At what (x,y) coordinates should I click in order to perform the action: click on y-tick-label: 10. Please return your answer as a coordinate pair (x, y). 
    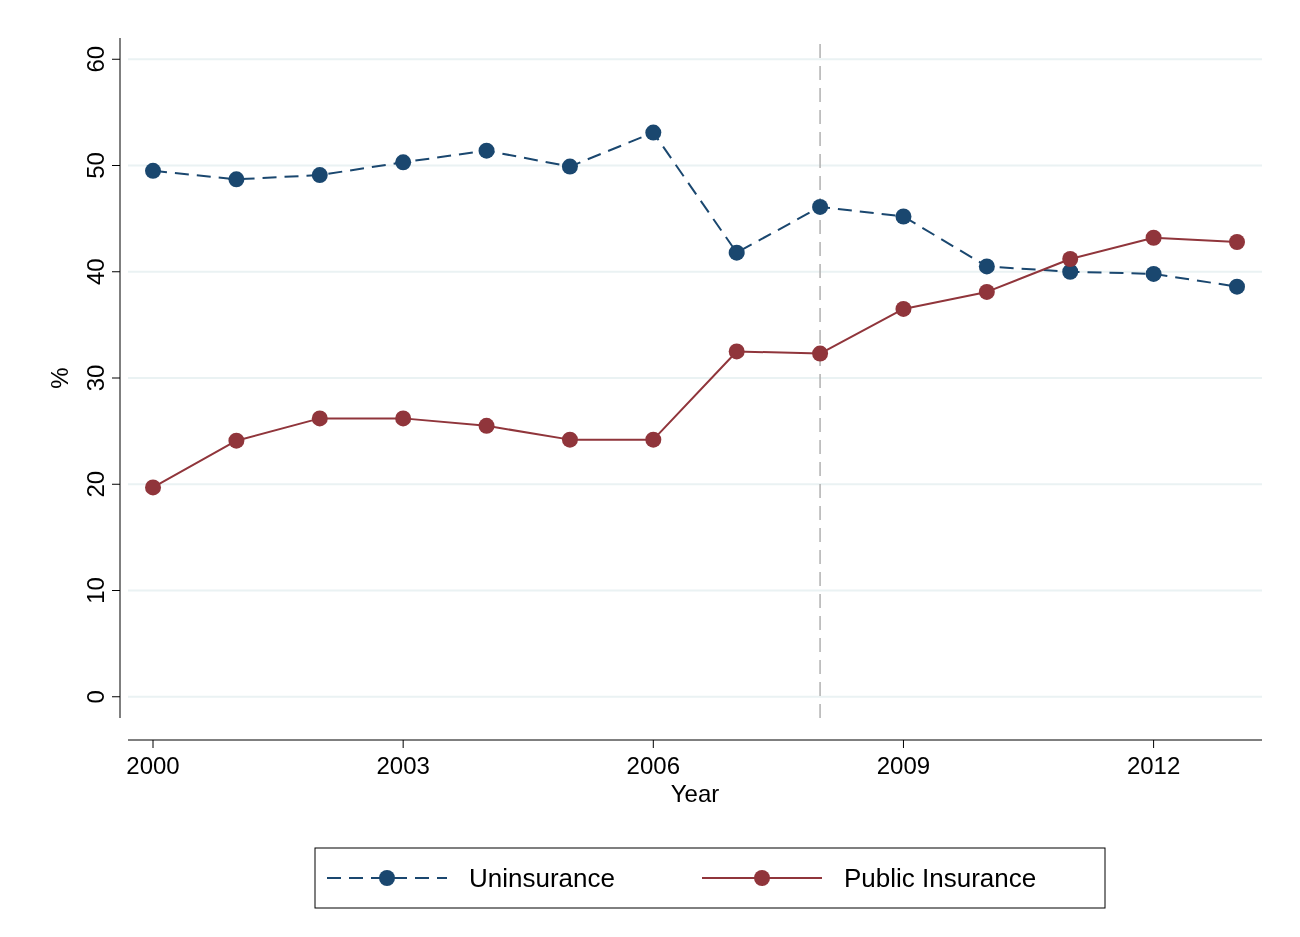
    Looking at the image, I should click on (95, 590).